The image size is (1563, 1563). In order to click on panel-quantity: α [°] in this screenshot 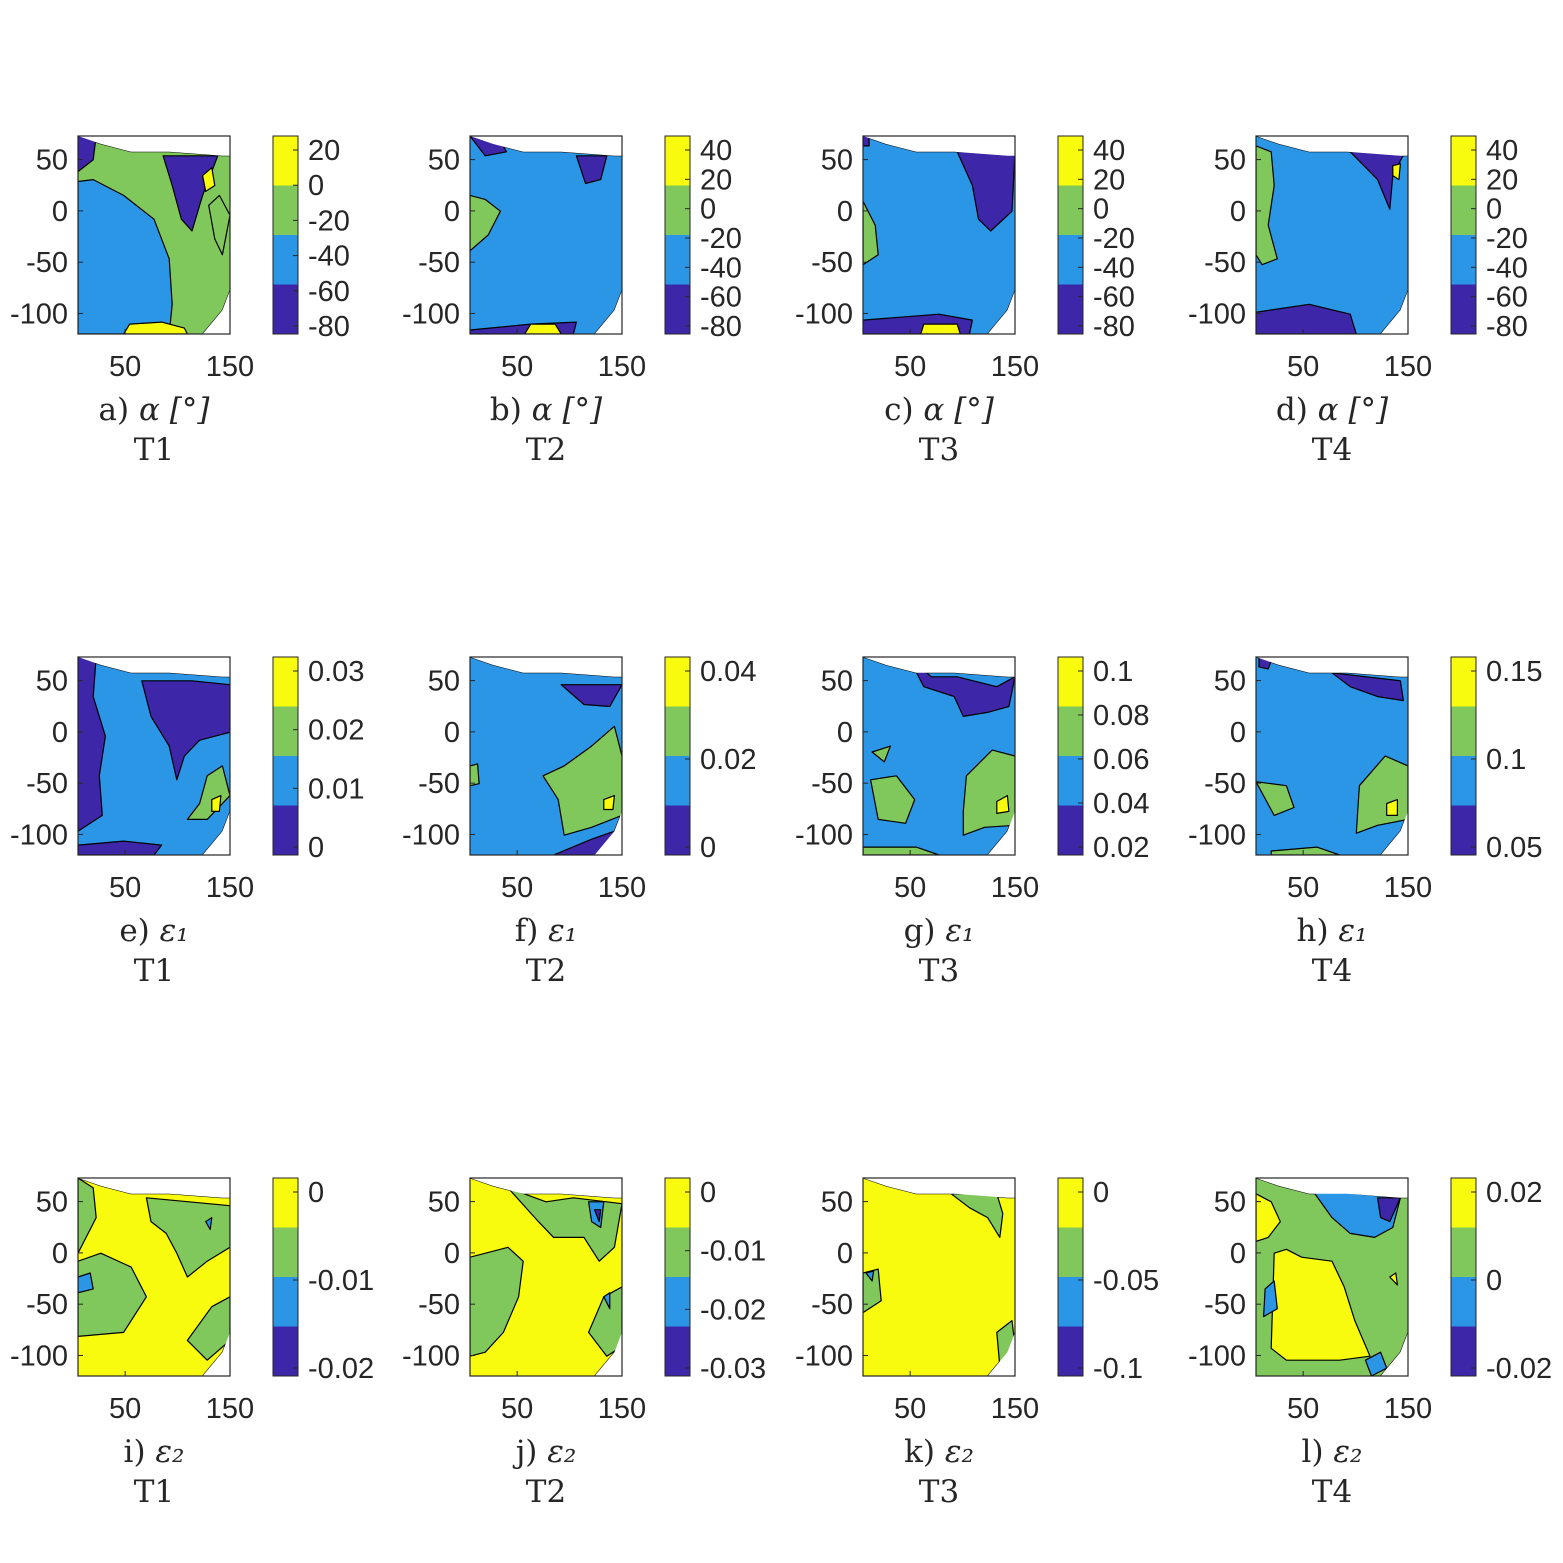, I will do `click(1353, 410)`.